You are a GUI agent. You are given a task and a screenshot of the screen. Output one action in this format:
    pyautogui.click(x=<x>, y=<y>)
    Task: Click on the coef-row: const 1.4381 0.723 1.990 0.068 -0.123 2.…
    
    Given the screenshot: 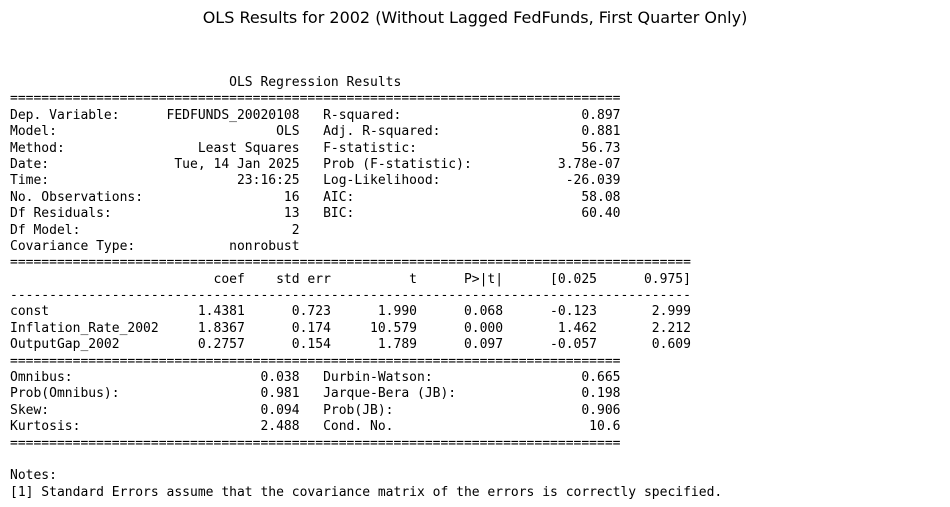 What is the action you would take?
    pyautogui.click(x=350, y=312)
    